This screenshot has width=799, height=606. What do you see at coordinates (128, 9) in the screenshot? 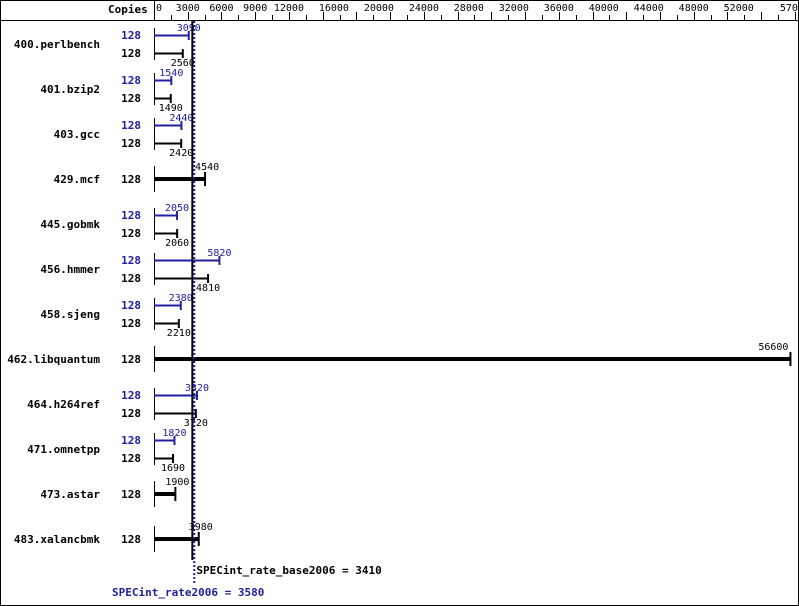
I see `copies-header: Copies` at bounding box center [128, 9].